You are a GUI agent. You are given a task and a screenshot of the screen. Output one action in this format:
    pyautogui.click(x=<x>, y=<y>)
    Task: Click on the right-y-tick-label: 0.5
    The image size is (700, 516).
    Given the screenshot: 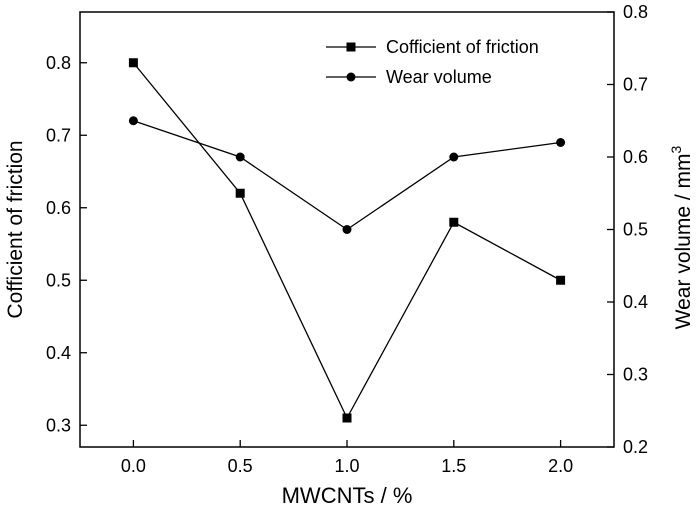 What is the action you would take?
    pyautogui.click(x=635, y=230)
    